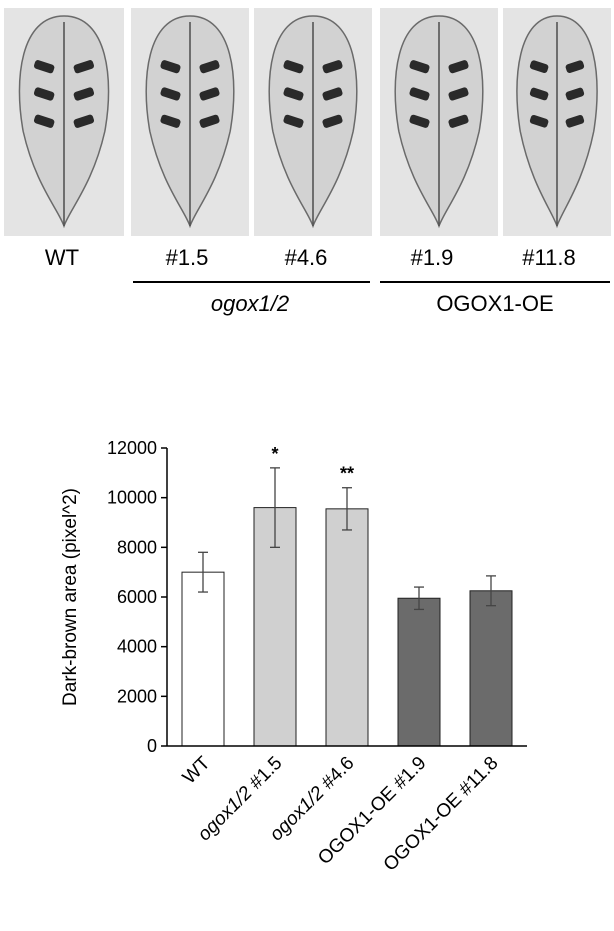 This screenshot has height=931, width=614. I want to click on y-tick-label: 4000, so click(137, 647).